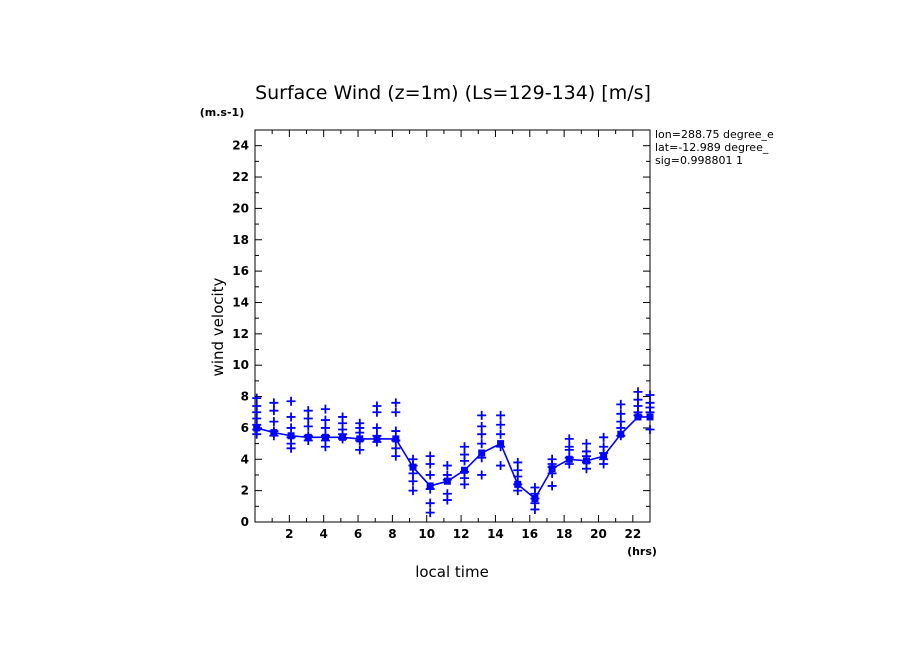  Describe the element at coordinates (461, 534) in the screenshot. I see `x-tick-label: 12` at that location.